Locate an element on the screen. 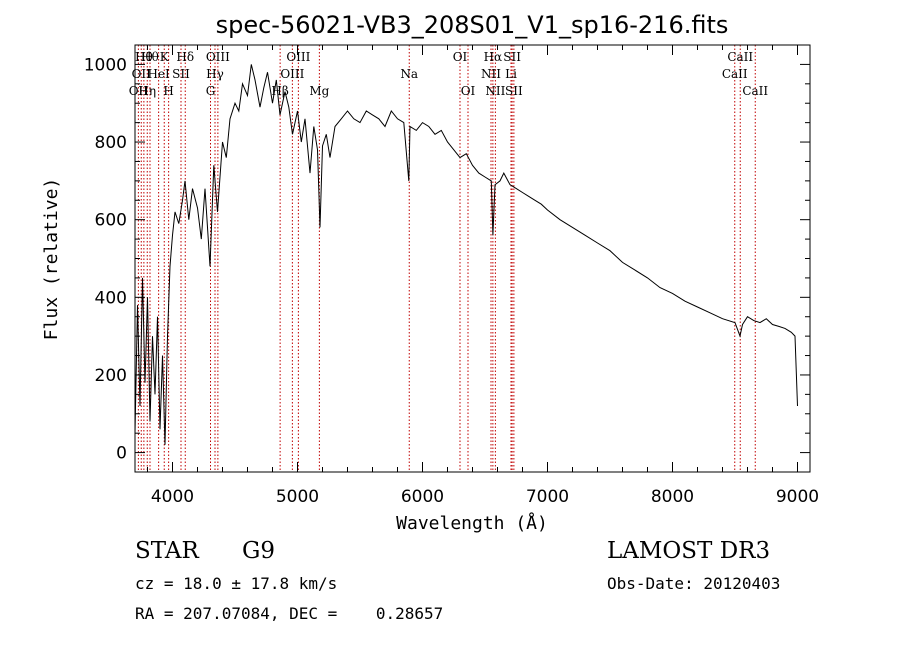  y-tick-label: 800 is located at coordinates (111, 143).